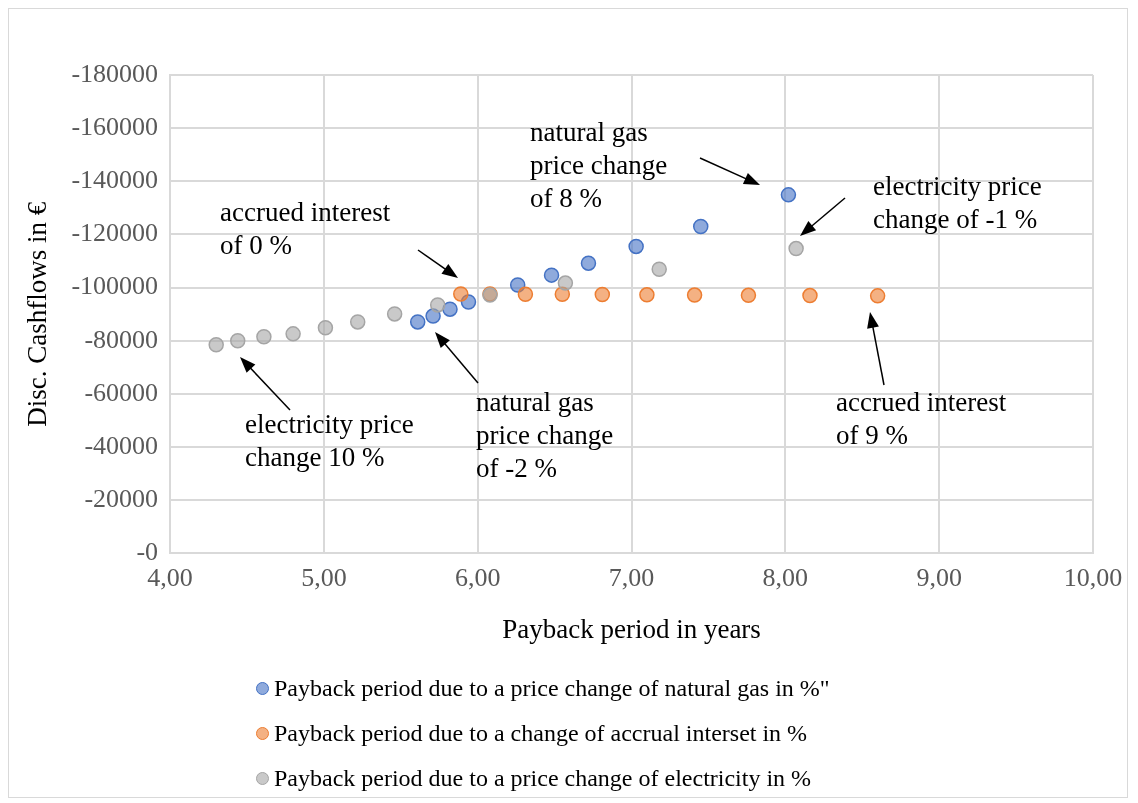 The image size is (1138, 803). I want to click on annotation: electricity price change of -1 %, so click(957, 203).